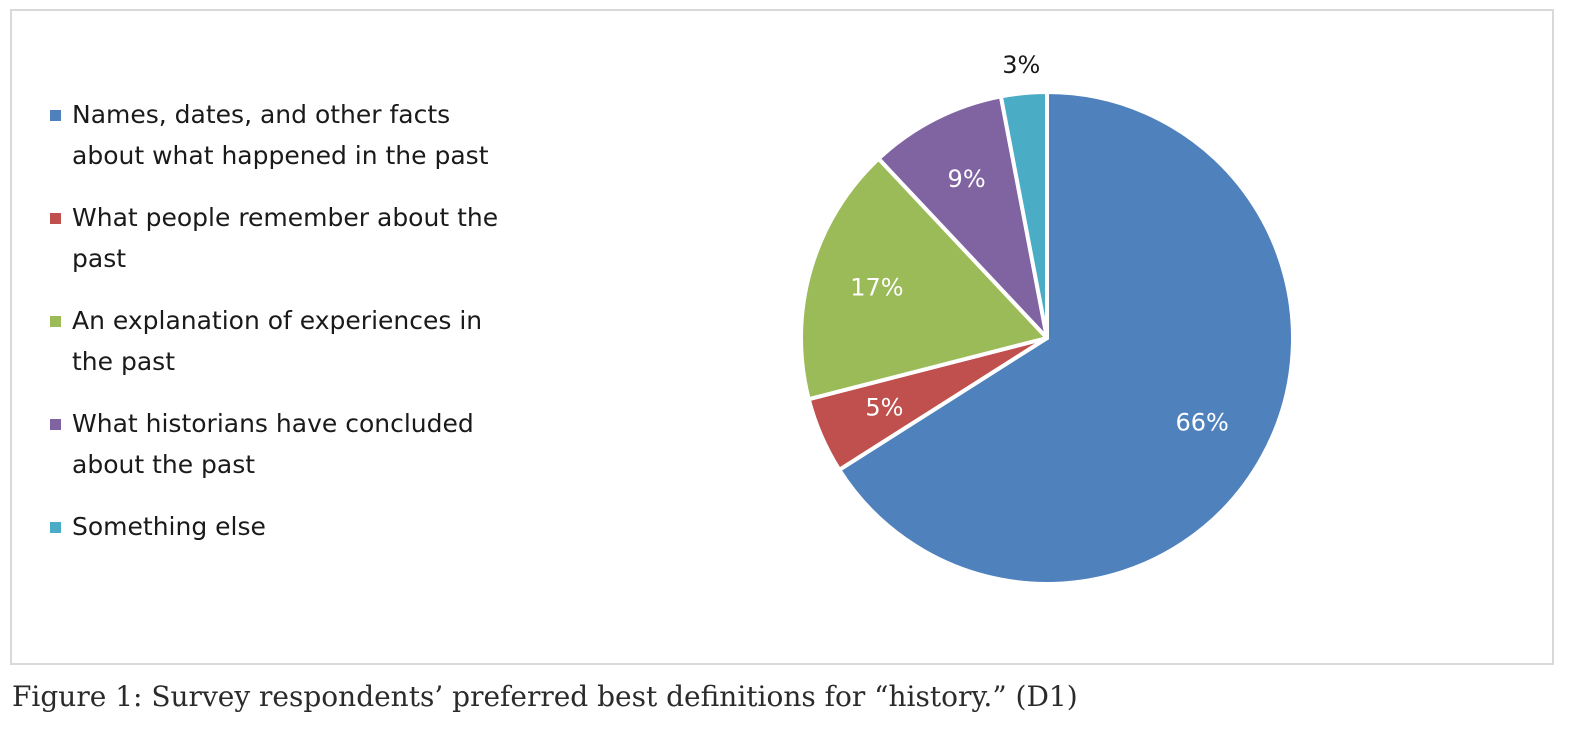  Describe the element at coordinates (55, 115) in the screenshot. I see `legend-swatch-facts` at that location.